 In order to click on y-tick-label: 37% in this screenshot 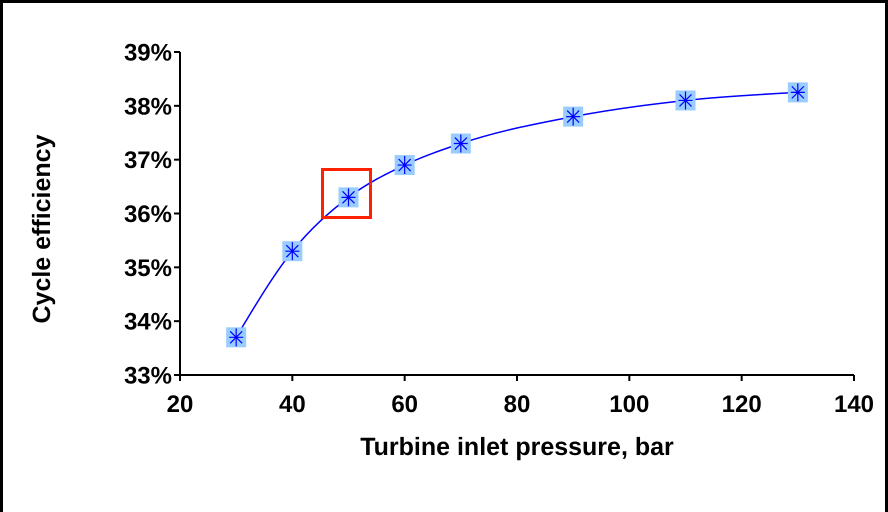, I will do `click(148, 160)`.